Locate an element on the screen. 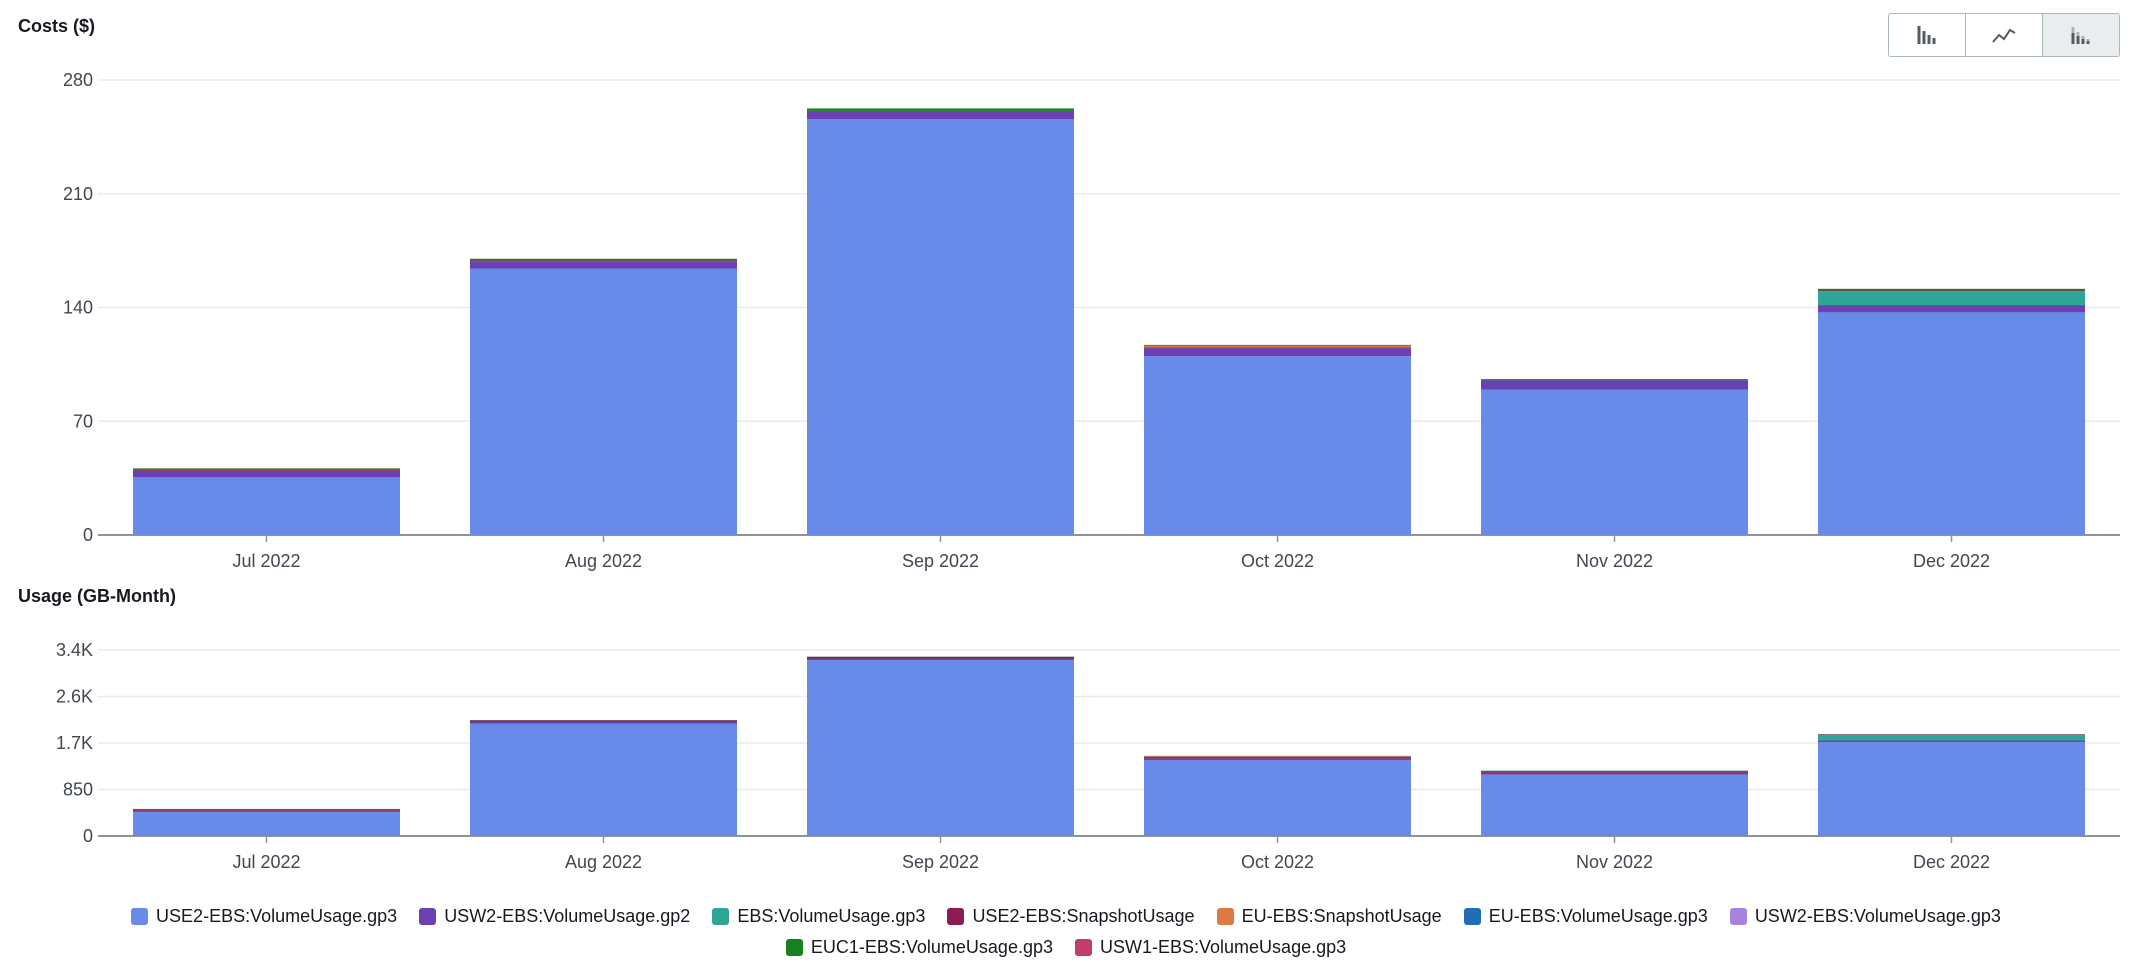  legend-item: USW2-EBS:VolumeUsage.gp2 is located at coordinates (554, 916).